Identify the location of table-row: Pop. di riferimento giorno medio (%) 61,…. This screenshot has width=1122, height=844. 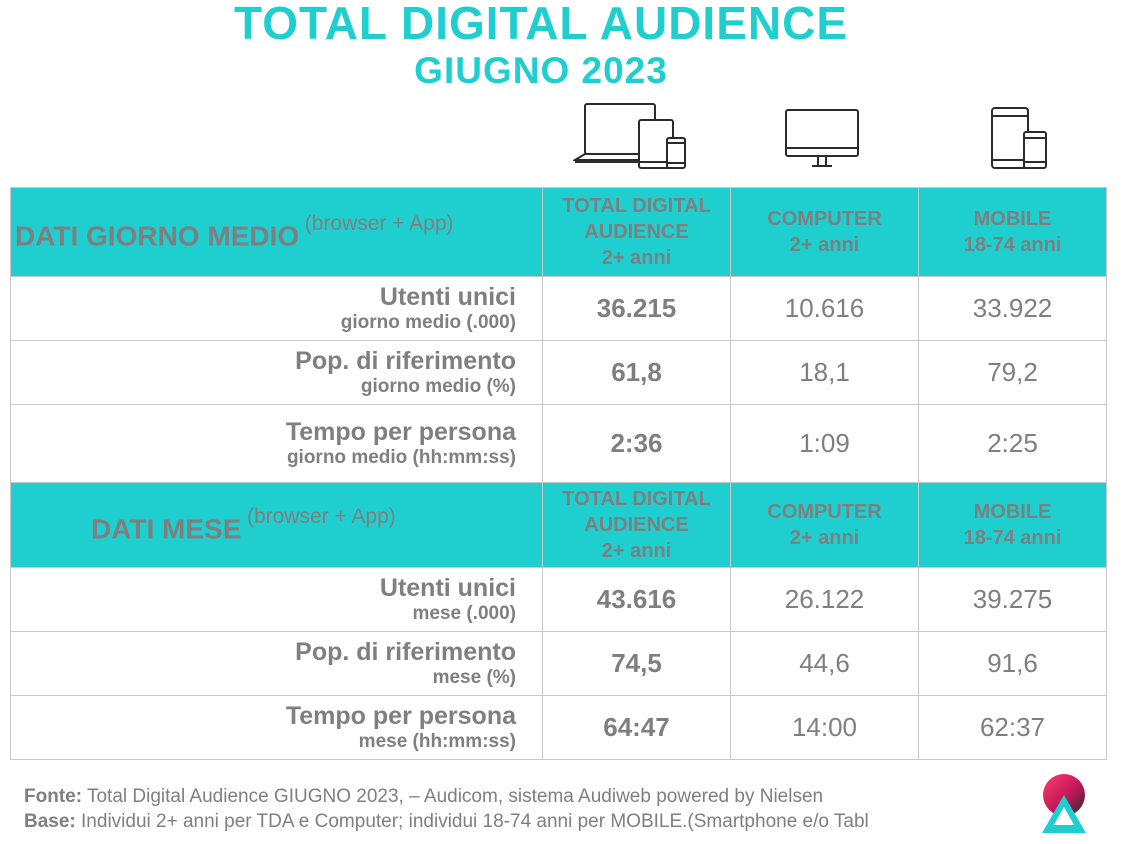
(558, 372).